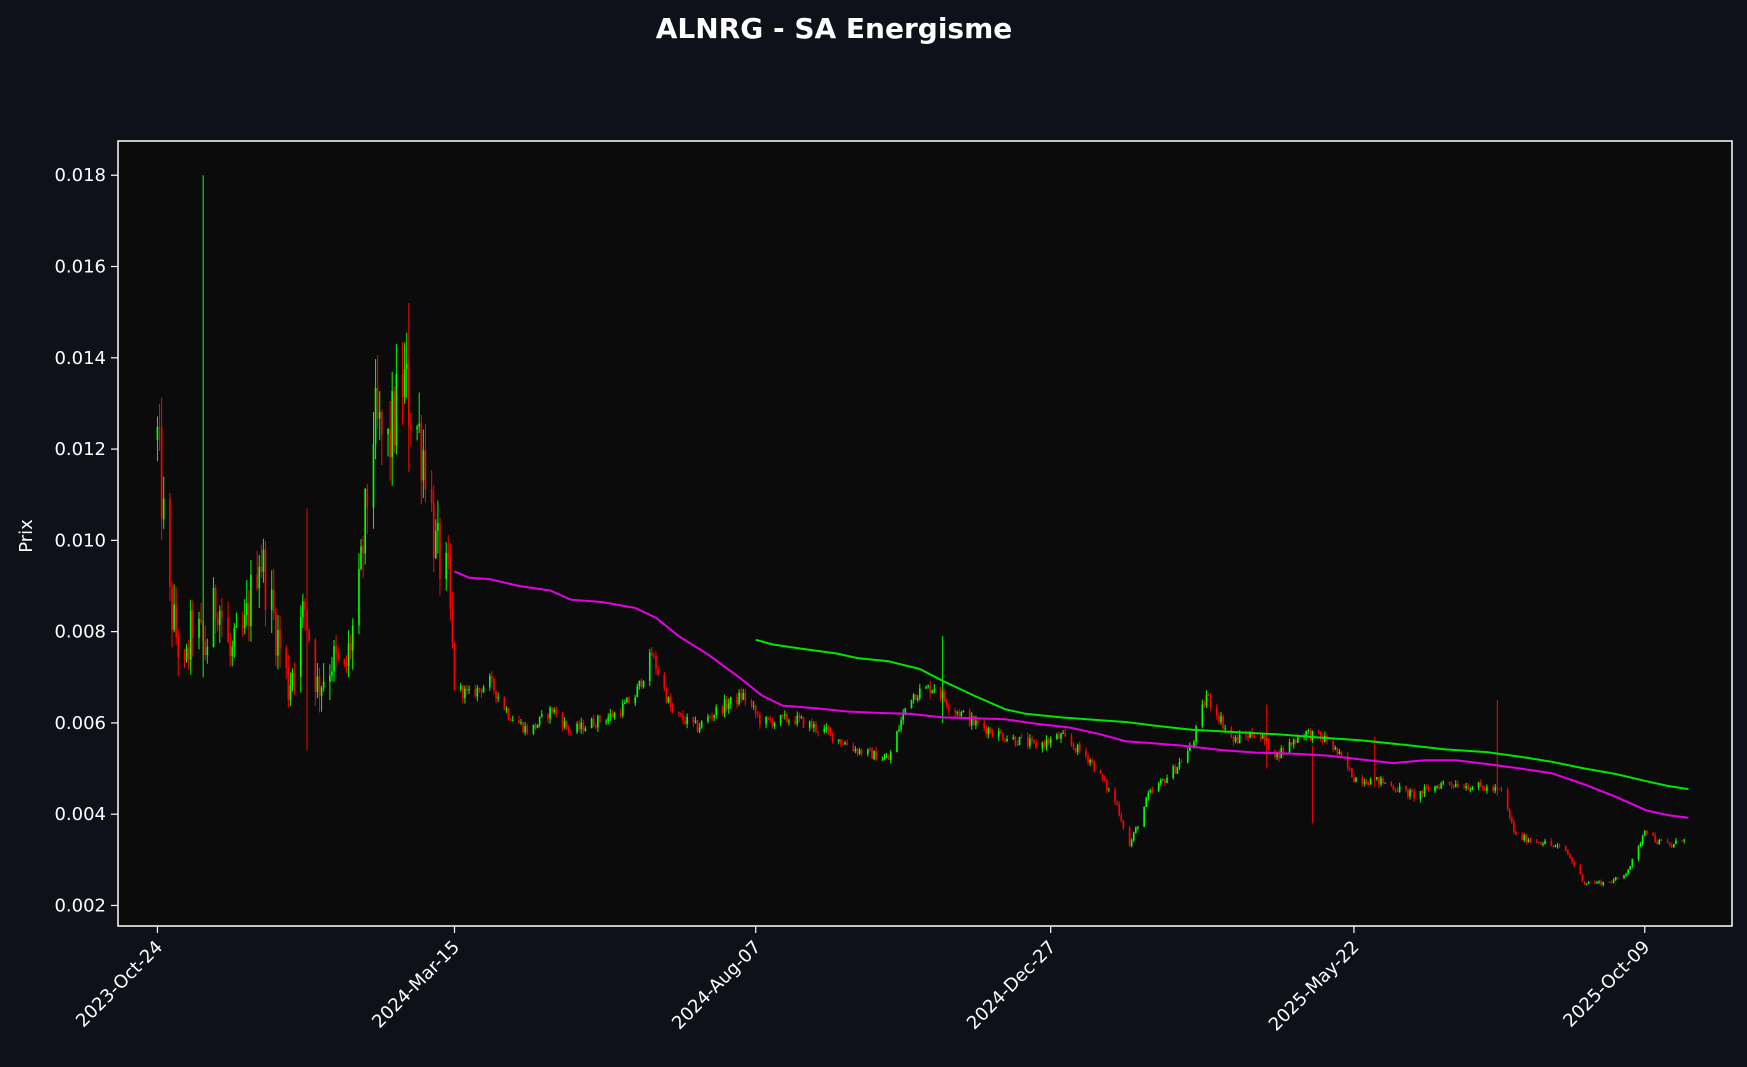 Image resolution: width=1747 pixels, height=1067 pixels. I want to click on y-tick-label: 0.014, so click(80, 358).